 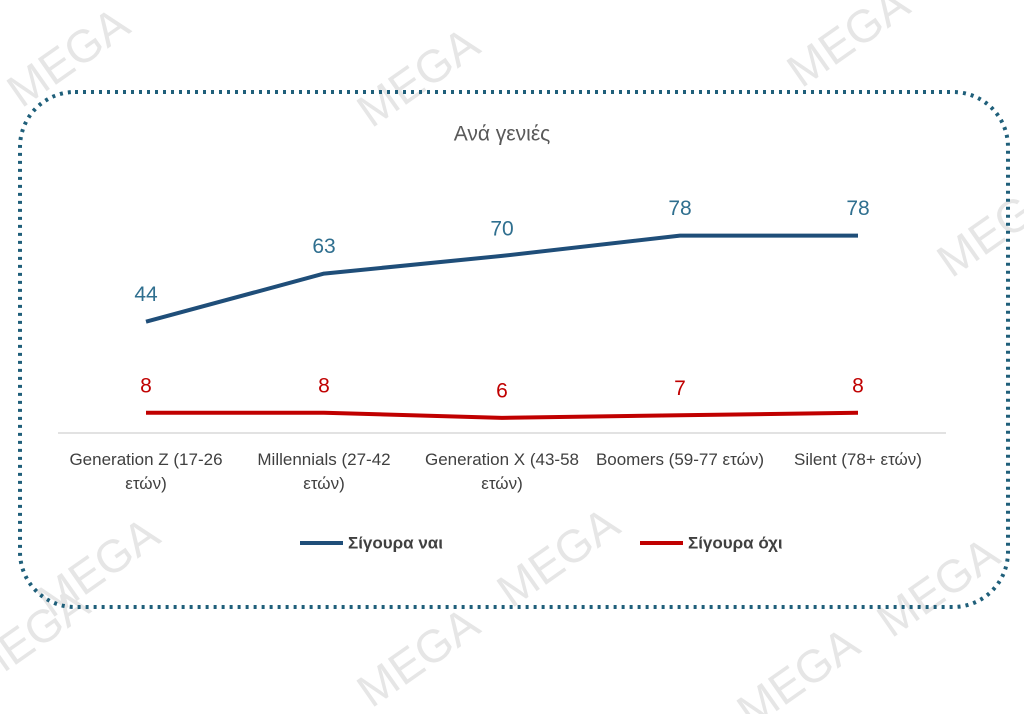 I want to click on data-label: 63, so click(x=323, y=246).